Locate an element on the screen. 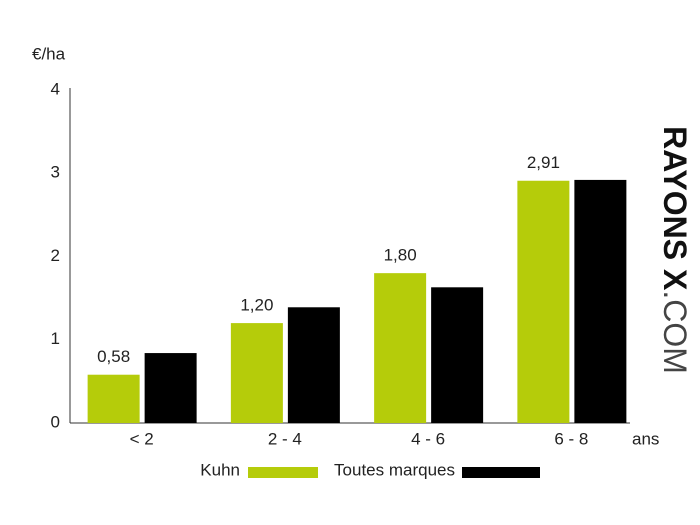 This screenshot has width=700, height=525. x-tick-label: 6 - 8 is located at coordinates (571, 438).